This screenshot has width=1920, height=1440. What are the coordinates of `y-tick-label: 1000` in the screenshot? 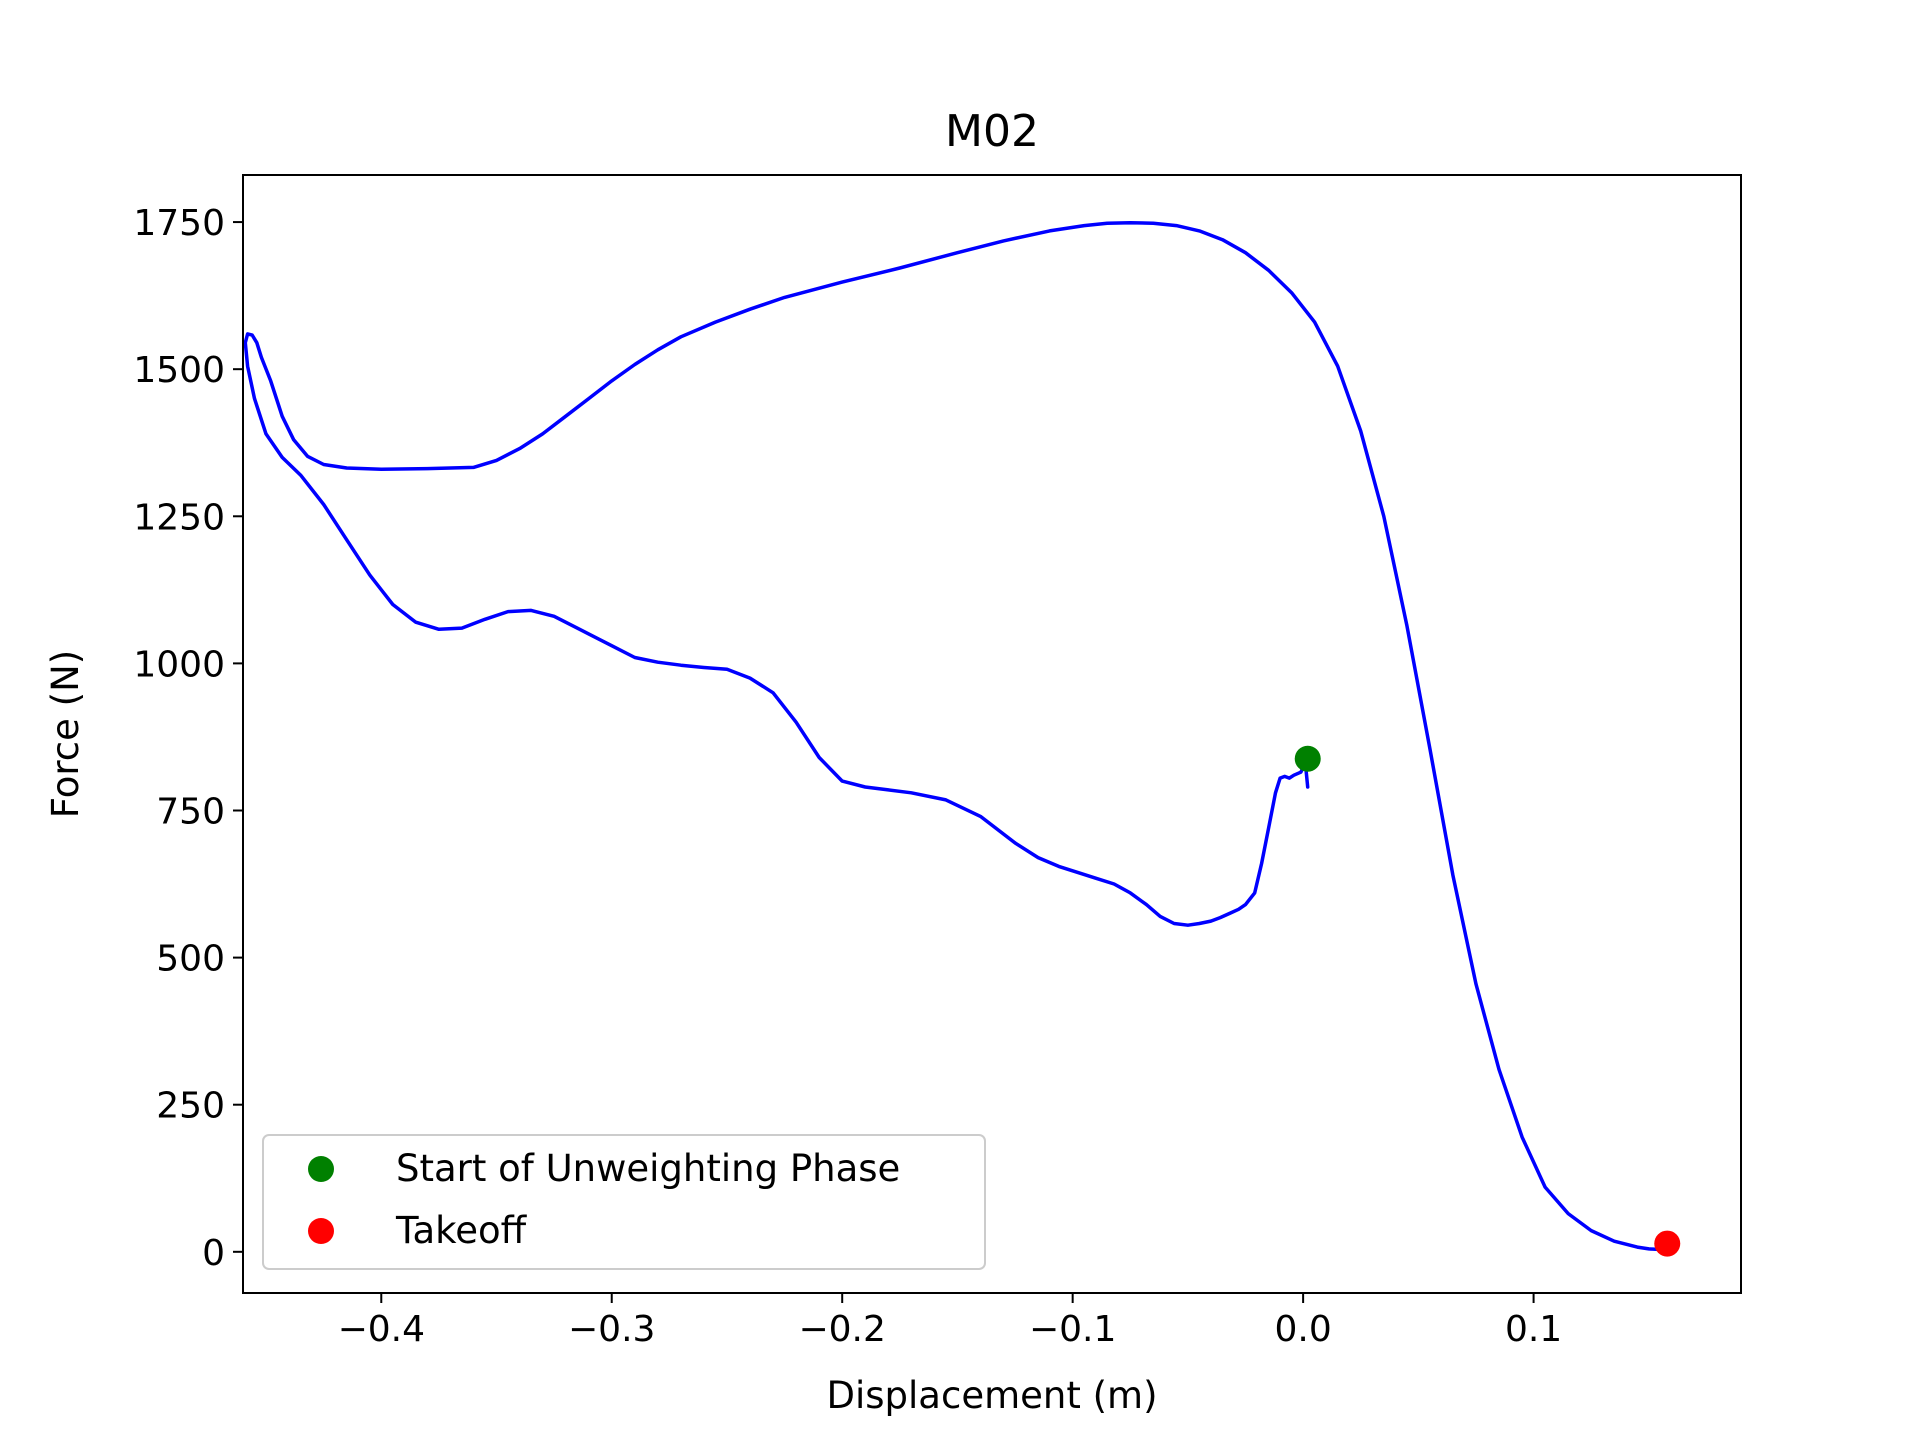 It's located at (179, 664).